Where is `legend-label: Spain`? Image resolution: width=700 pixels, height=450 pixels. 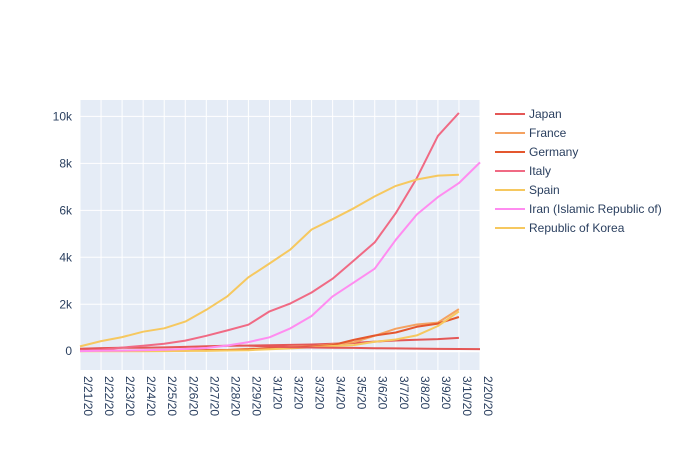 legend-label: Spain is located at coordinates (544, 190).